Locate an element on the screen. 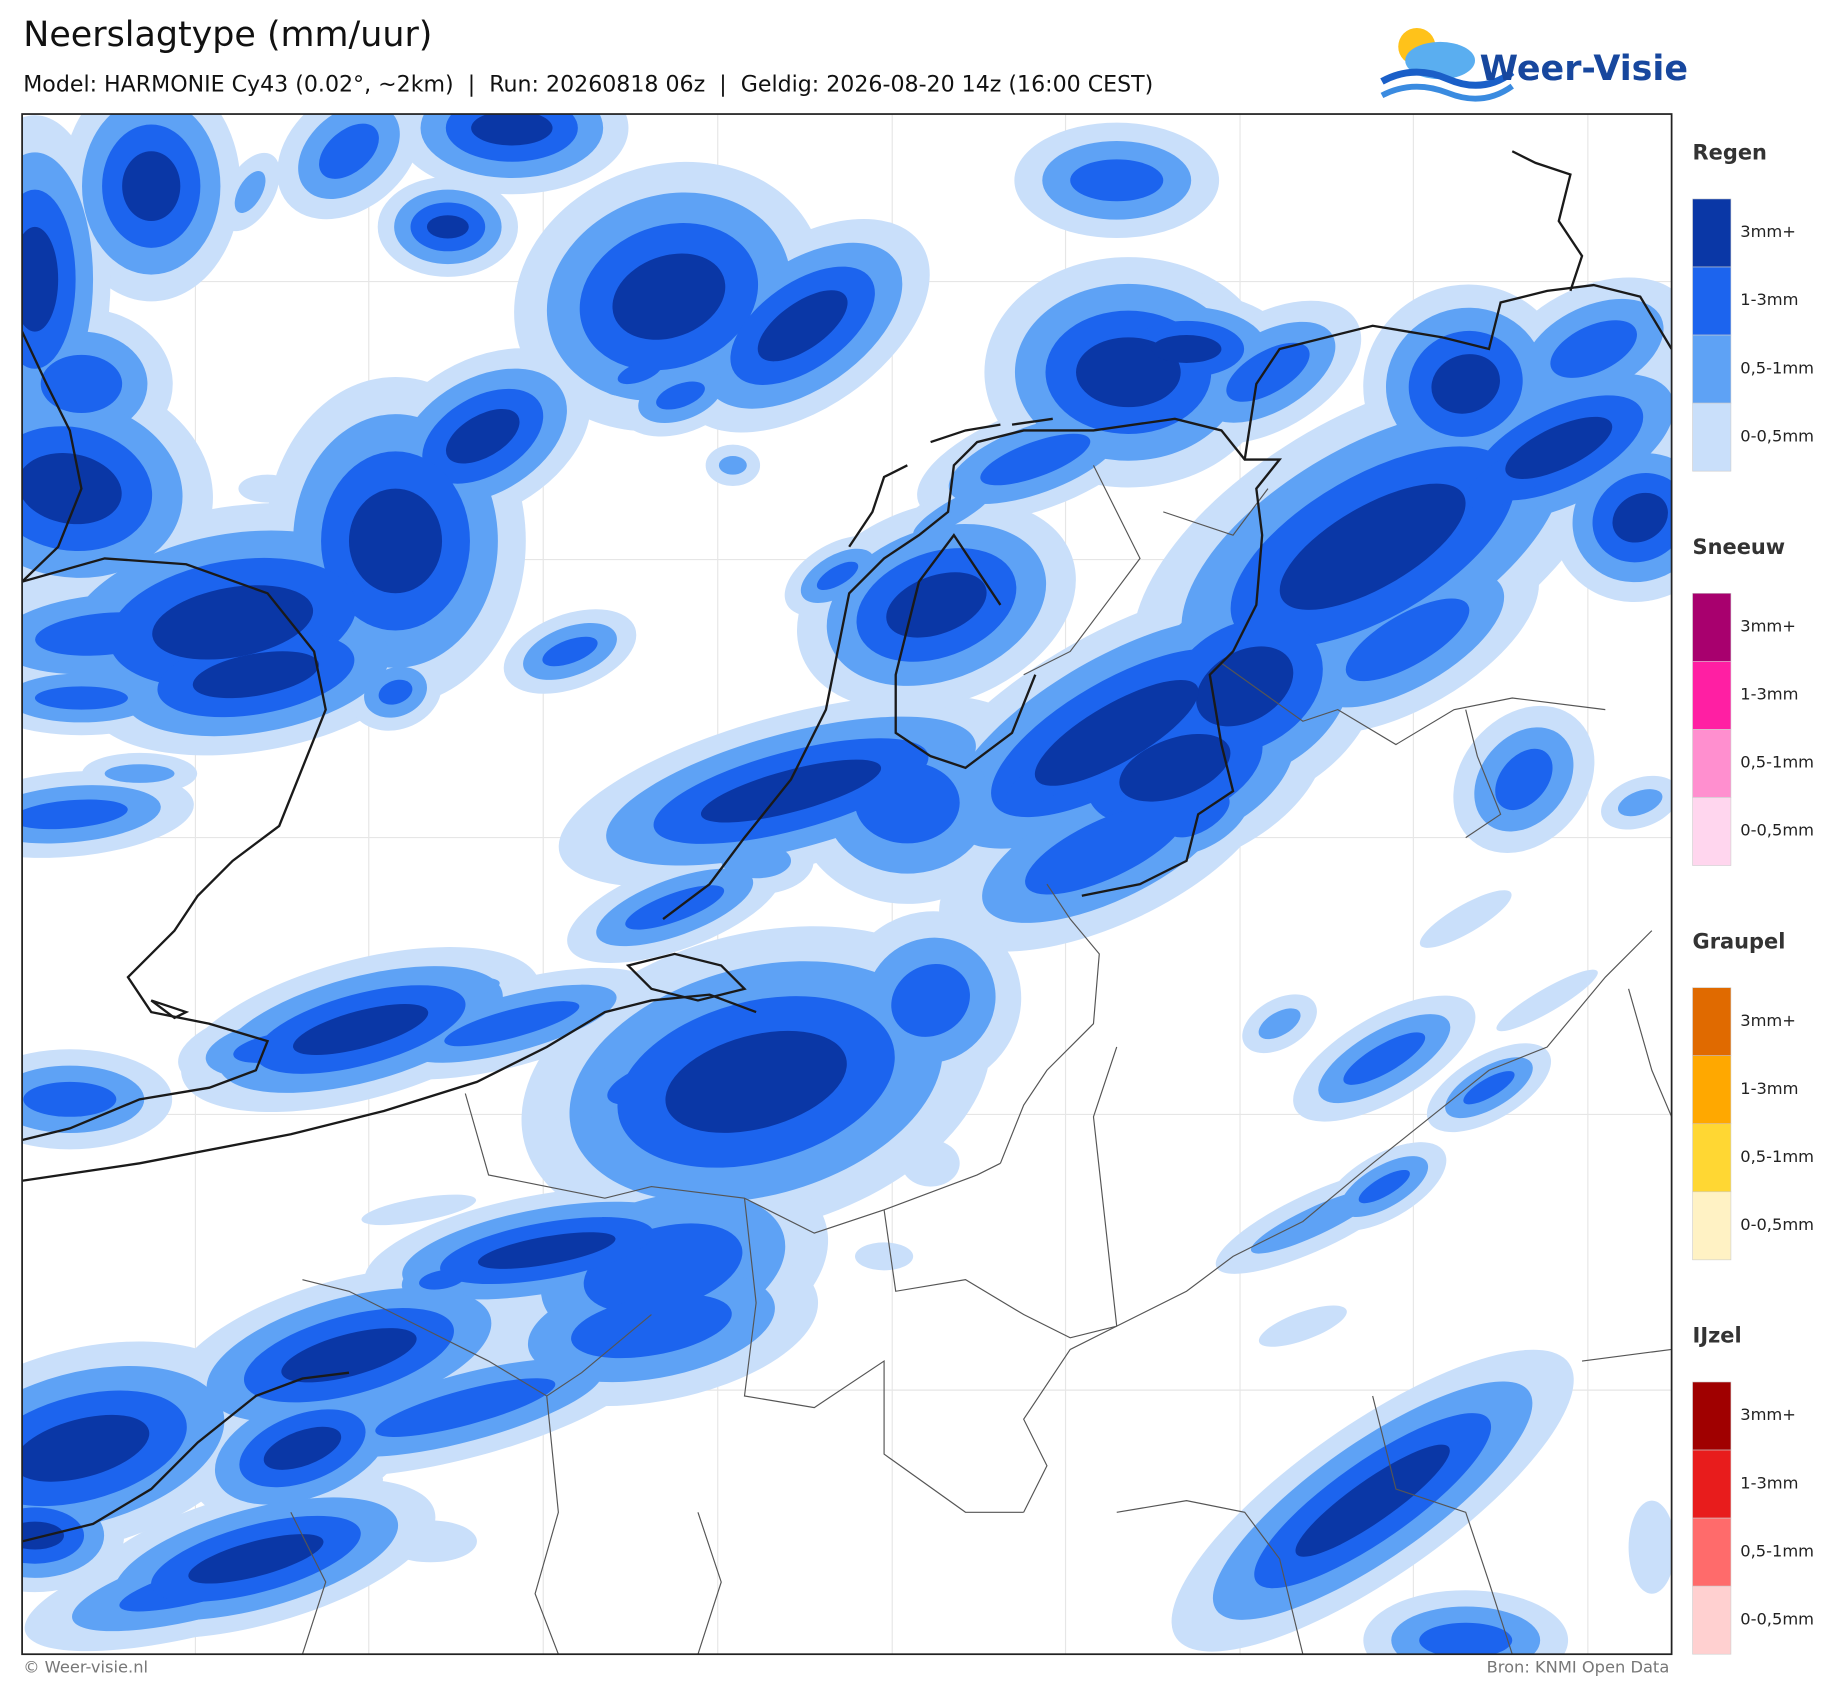 The image size is (1824, 1681). legend-group-title: Sneeuw is located at coordinates (1739, 547).